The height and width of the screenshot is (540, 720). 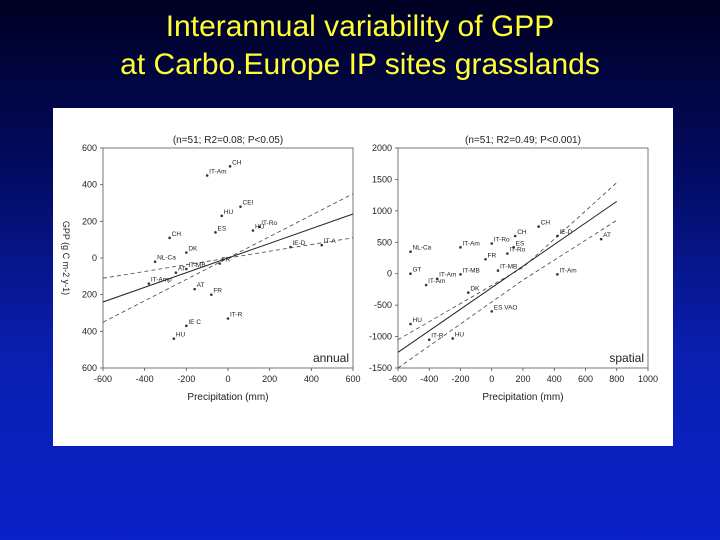 What do you see at coordinates (360, 26) in the screenshot?
I see `title-line-1: Interannual variability of GPP` at bounding box center [360, 26].